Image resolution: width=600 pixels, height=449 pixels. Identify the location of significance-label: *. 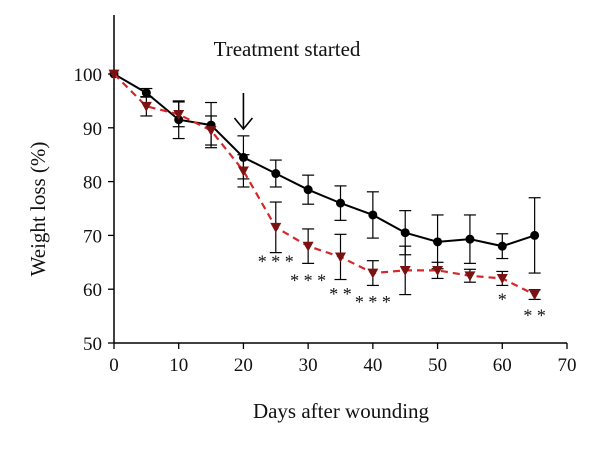
(502, 299).